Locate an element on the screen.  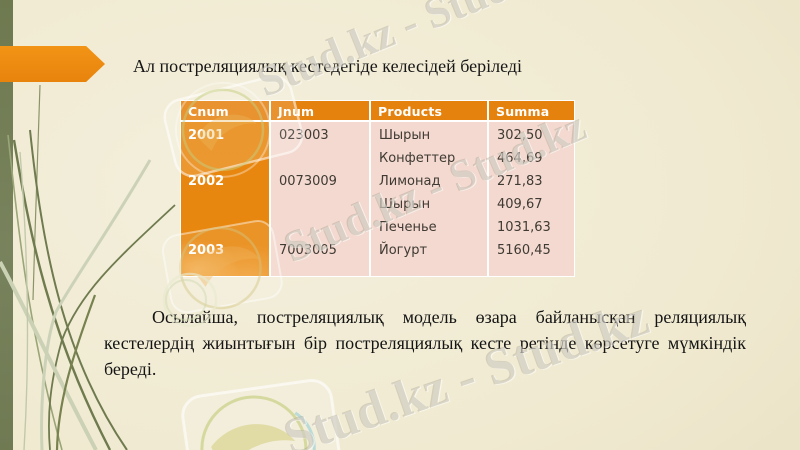
arrow-icon is located at coordinates (52, 64).